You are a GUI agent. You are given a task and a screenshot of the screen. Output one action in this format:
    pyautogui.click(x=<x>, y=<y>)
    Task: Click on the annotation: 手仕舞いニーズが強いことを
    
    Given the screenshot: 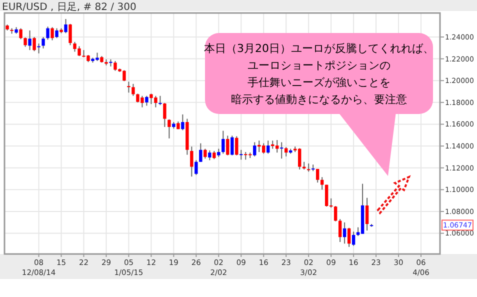 What is the action you would take?
    pyautogui.click(x=319, y=82)
    